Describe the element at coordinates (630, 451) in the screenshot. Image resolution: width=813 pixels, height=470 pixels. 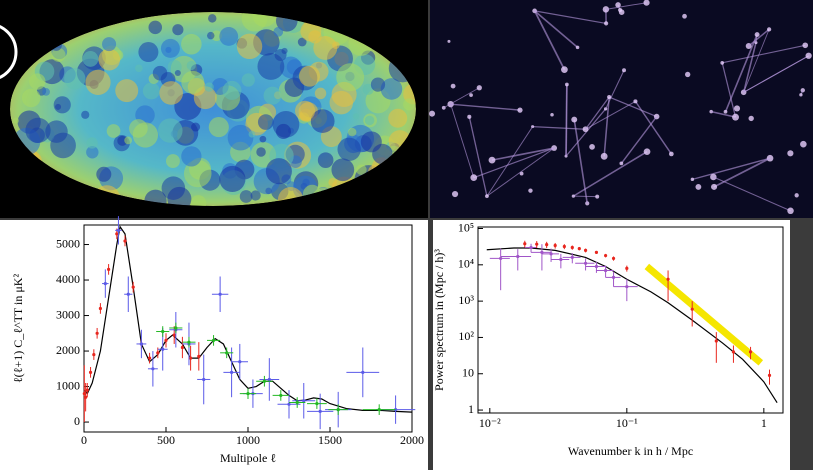
I see `x-axis-label: Wavenumber k in h / Mpc` at that location.